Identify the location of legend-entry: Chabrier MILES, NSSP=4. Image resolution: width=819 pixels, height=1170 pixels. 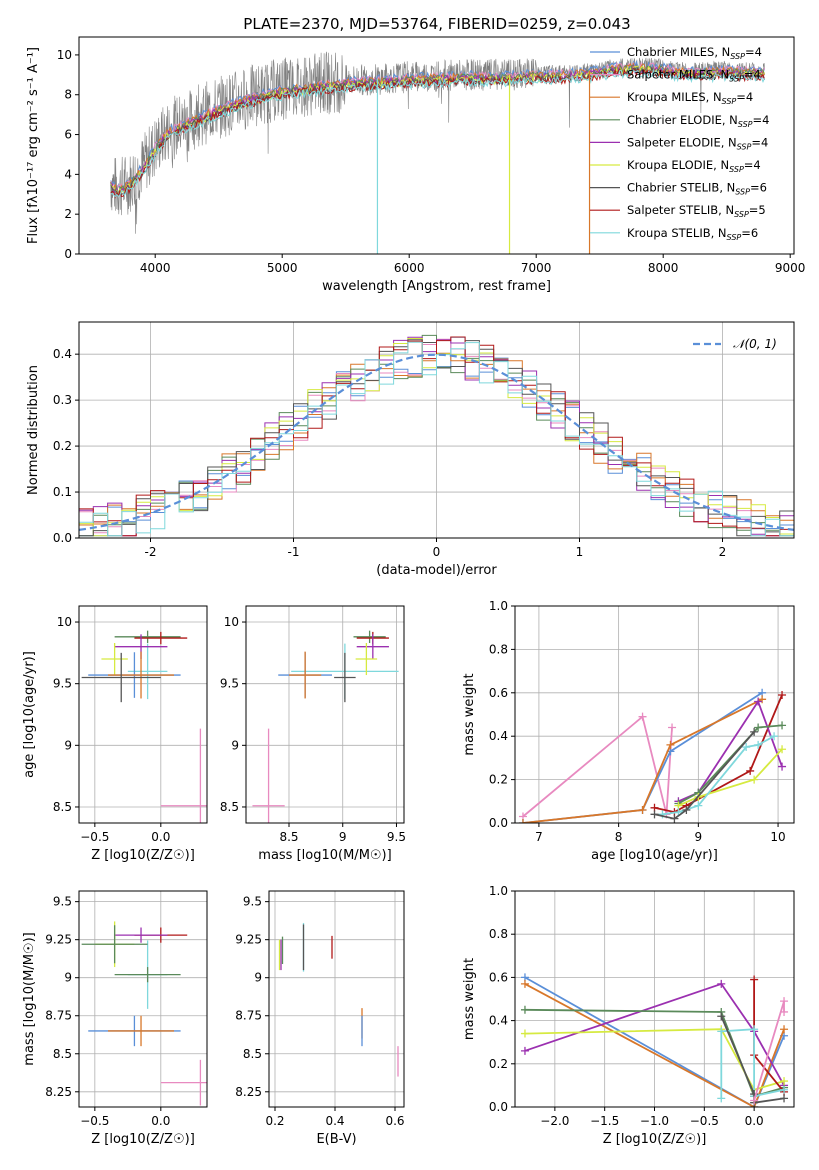
(694, 53).